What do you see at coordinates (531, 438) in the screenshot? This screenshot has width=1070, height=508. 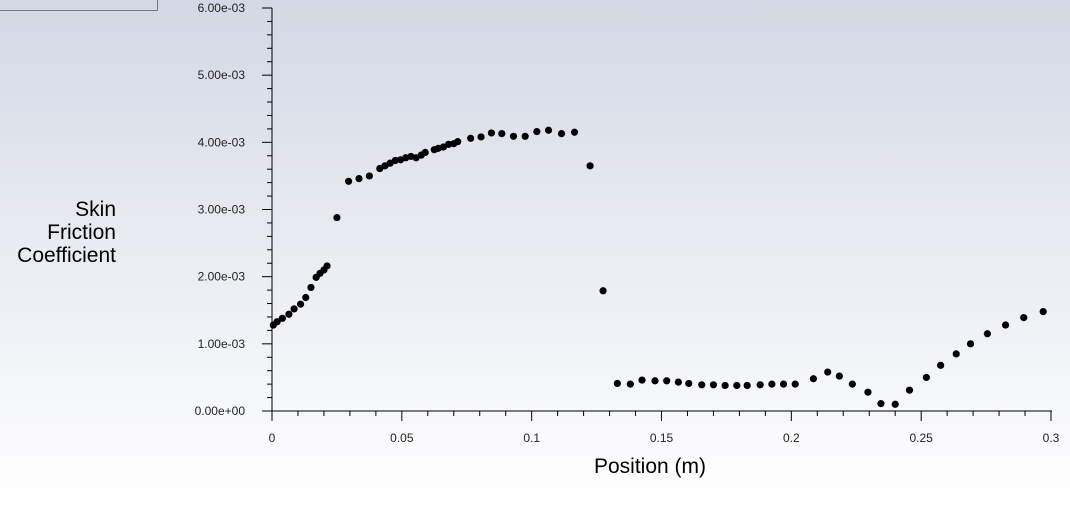 I see `x-tick-label: 0.1` at bounding box center [531, 438].